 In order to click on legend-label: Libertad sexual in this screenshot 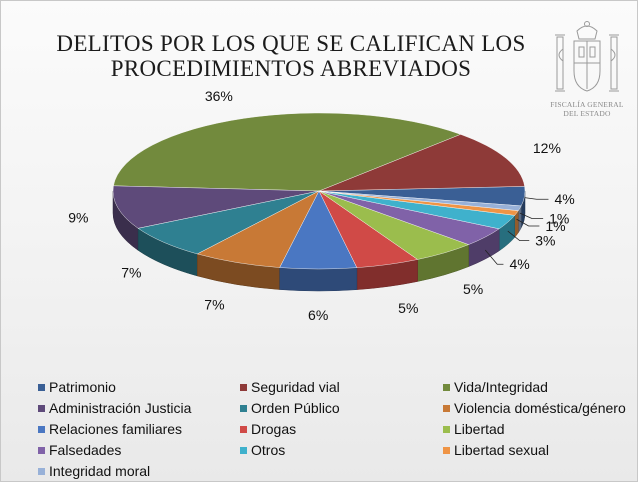, I will do `click(501, 450)`.